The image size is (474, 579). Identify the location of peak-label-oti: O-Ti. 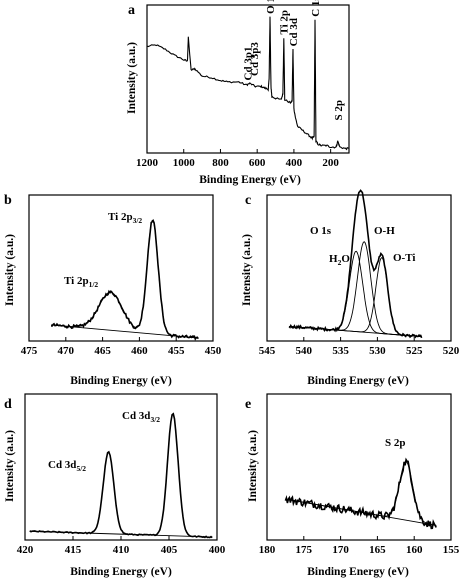
(404, 258).